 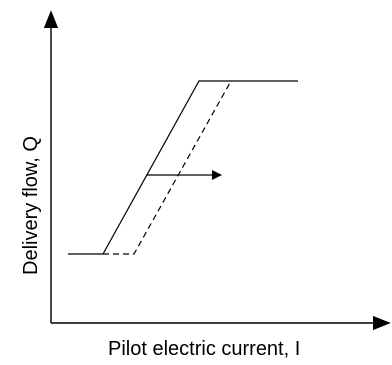 I want to click on x-axis-label: Pilot electric current, I, so click(x=204, y=349).